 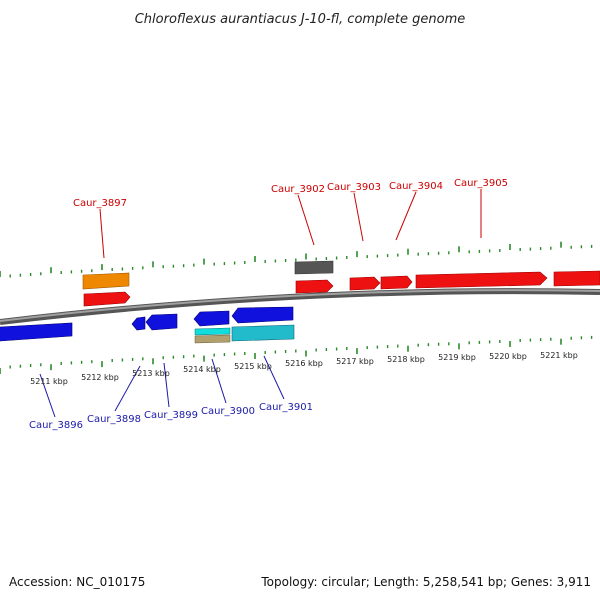 I want to click on upper-tick-row, so click(x=296, y=259).